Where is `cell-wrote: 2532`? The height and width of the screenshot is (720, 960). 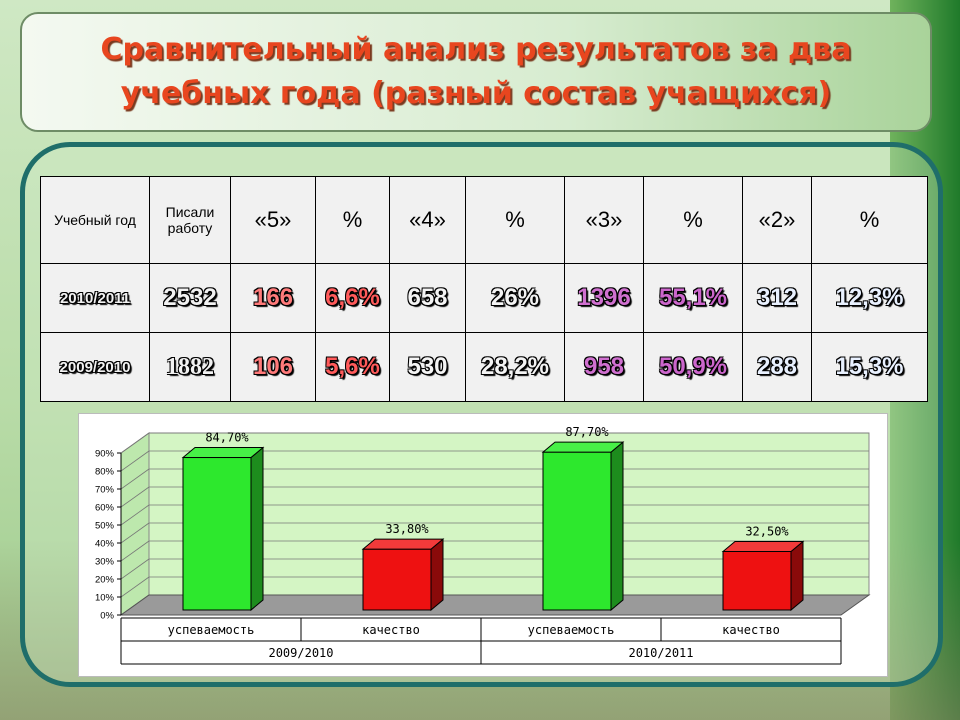 cell-wrote: 2532 is located at coordinates (190, 298).